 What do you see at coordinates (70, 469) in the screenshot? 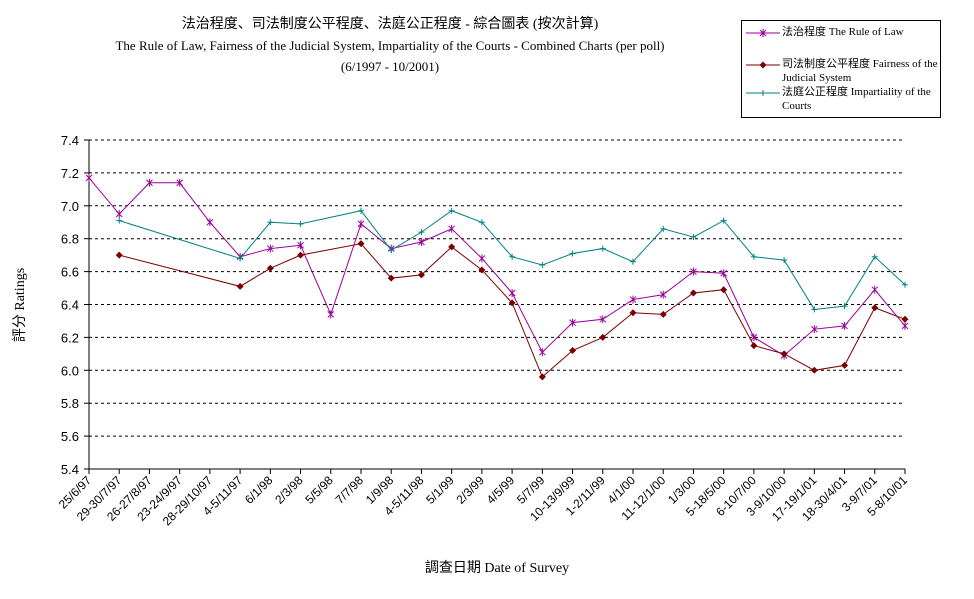
I see `y-tick-label: 5.4` at bounding box center [70, 469].